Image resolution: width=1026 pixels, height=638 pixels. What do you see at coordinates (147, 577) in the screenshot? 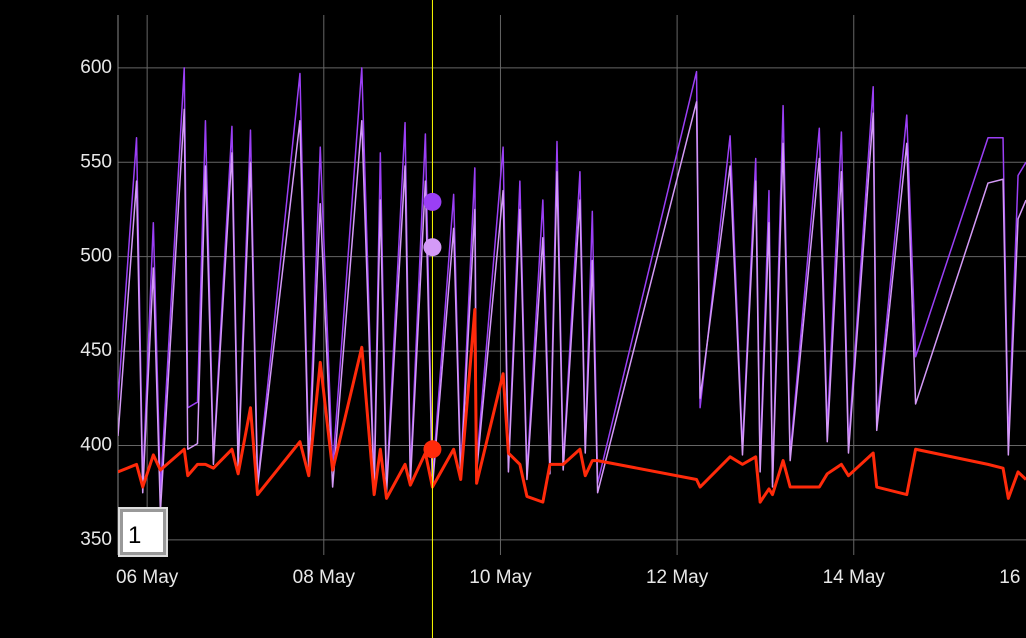
I see `x-tick-label: 06 May` at bounding box center [147, 577].